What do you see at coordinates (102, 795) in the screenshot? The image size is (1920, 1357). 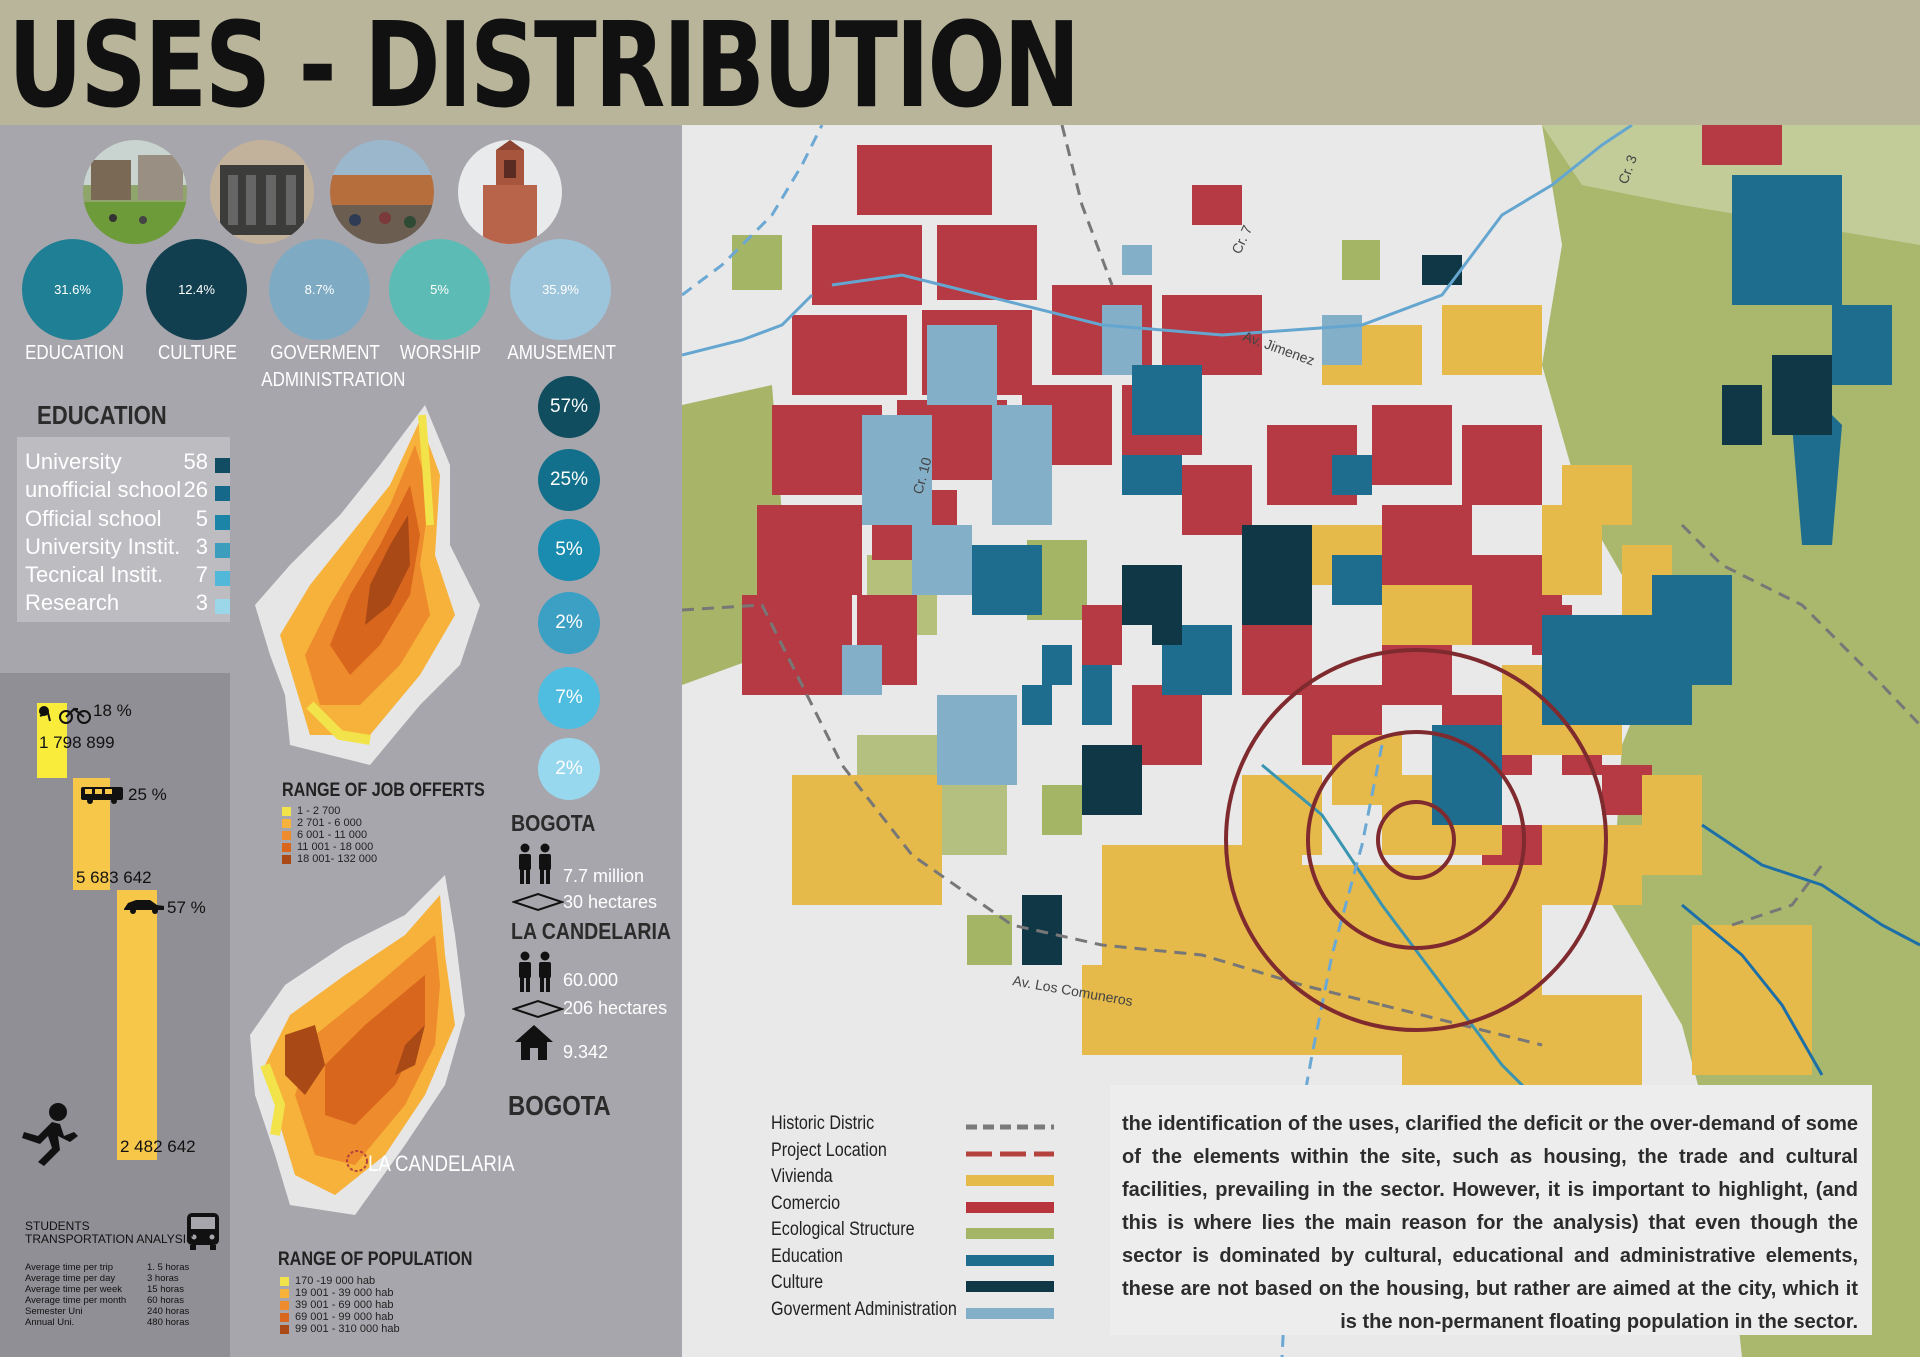 I see `bus-icon` at bounding box center [102, 795].